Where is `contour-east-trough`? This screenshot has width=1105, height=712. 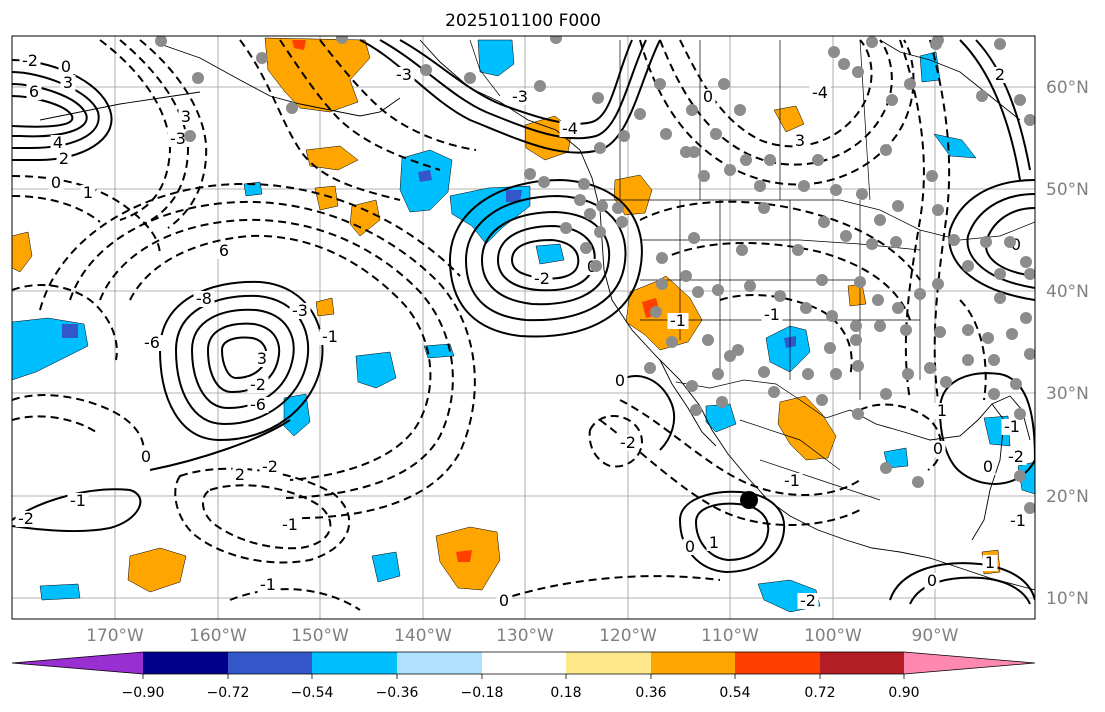 contour-east-trough is located at coordinates (912, 220).